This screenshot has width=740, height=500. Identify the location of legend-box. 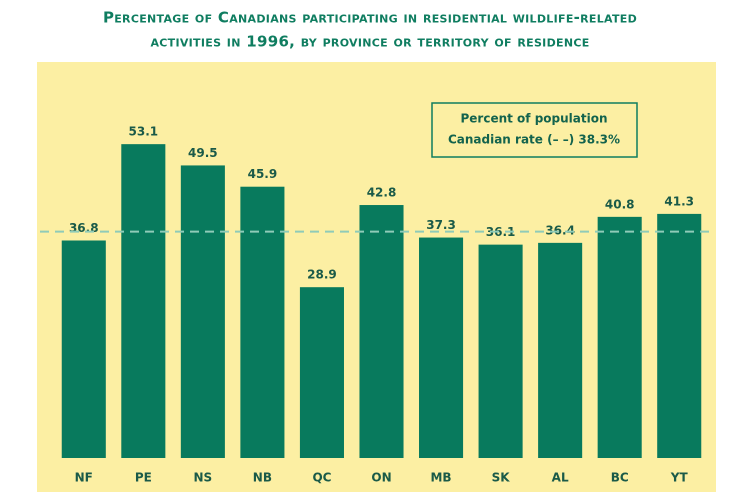
(534, 130).